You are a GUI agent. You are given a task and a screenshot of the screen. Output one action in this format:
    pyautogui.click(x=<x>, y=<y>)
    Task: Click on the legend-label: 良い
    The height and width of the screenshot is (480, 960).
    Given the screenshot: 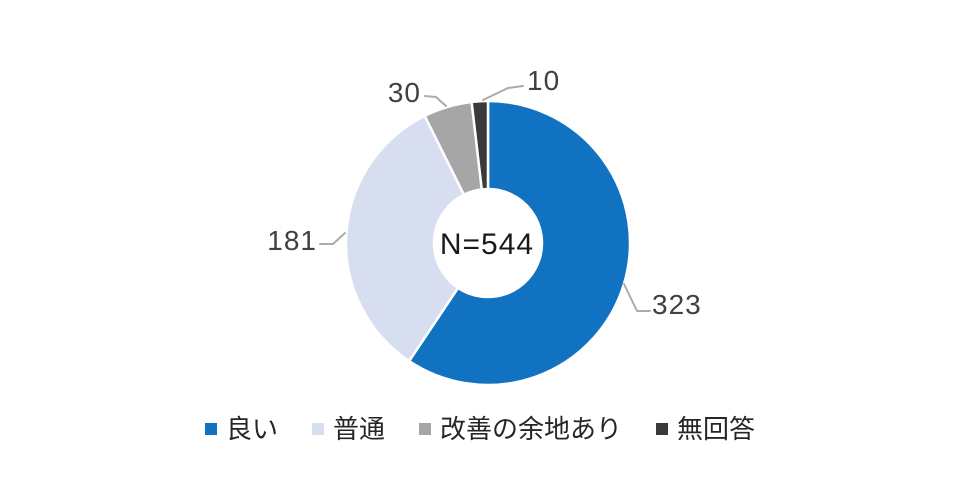 What is the action you would take?
    pyautogui.click(x=251, y=429)
    